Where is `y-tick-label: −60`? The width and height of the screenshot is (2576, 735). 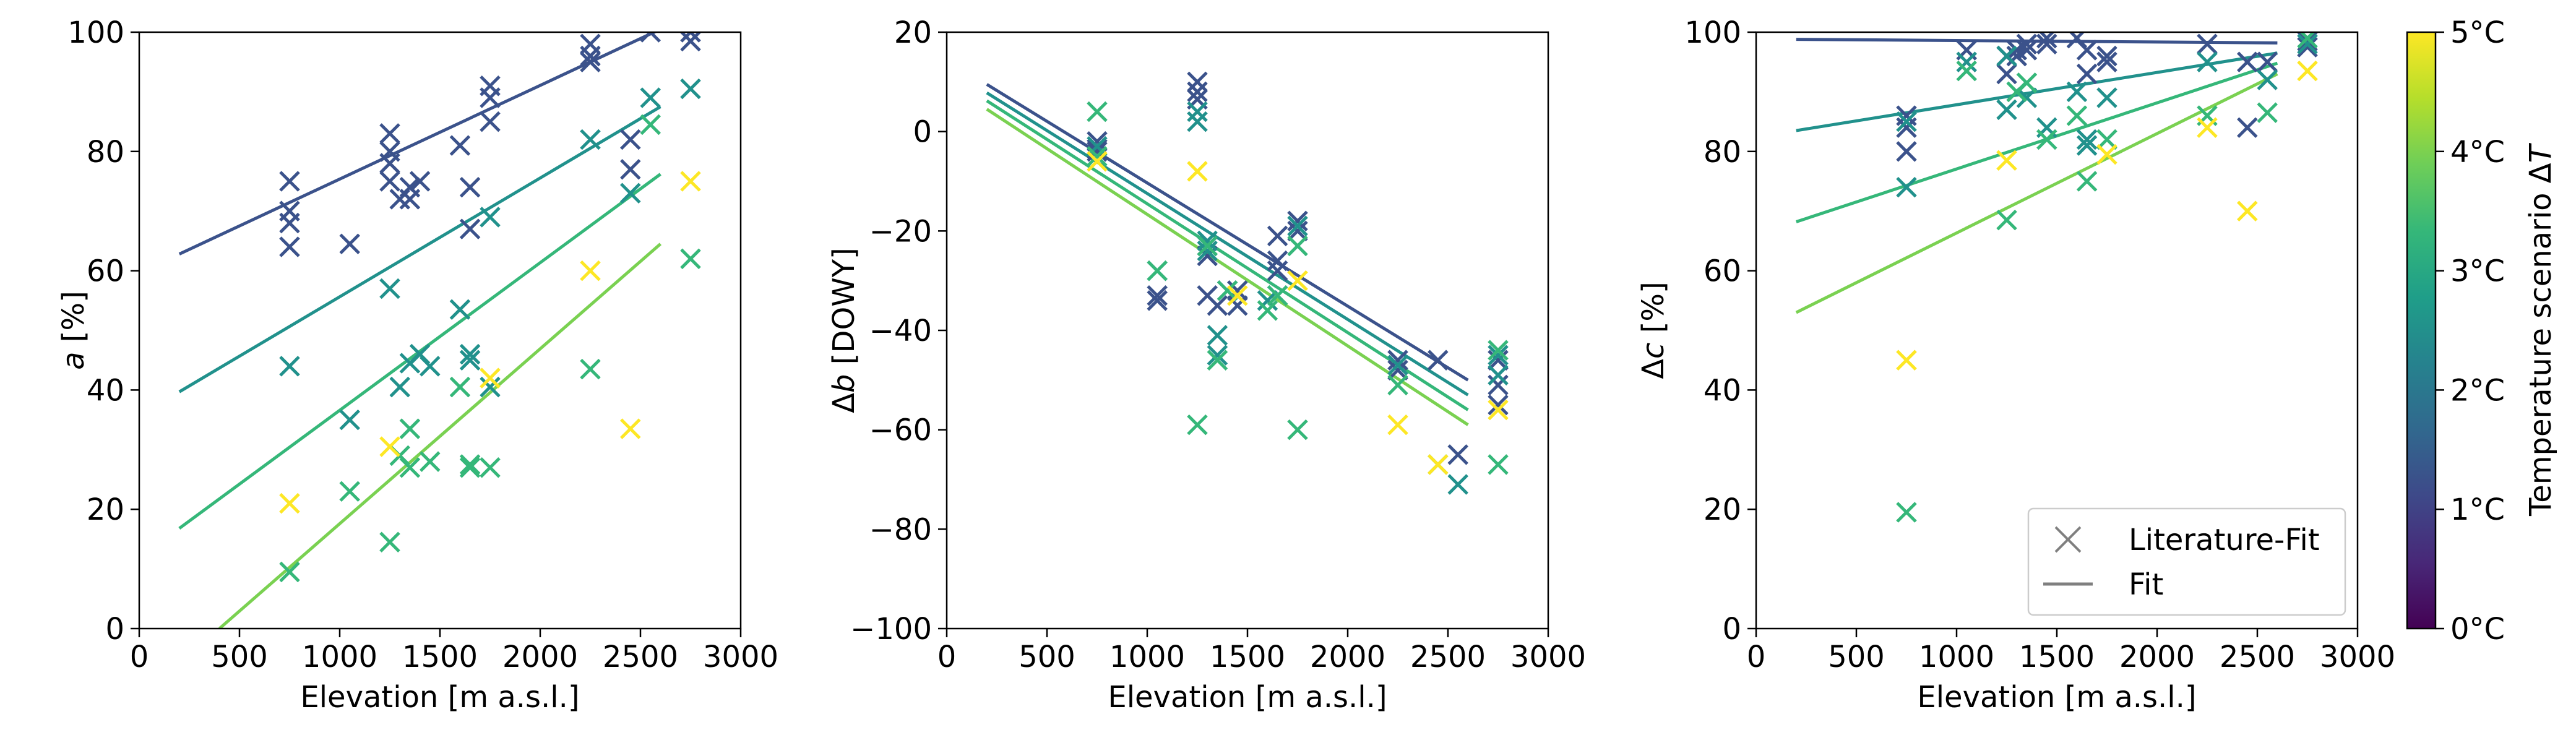
y-tick-label: −60 is located at coordinates (900, 430).